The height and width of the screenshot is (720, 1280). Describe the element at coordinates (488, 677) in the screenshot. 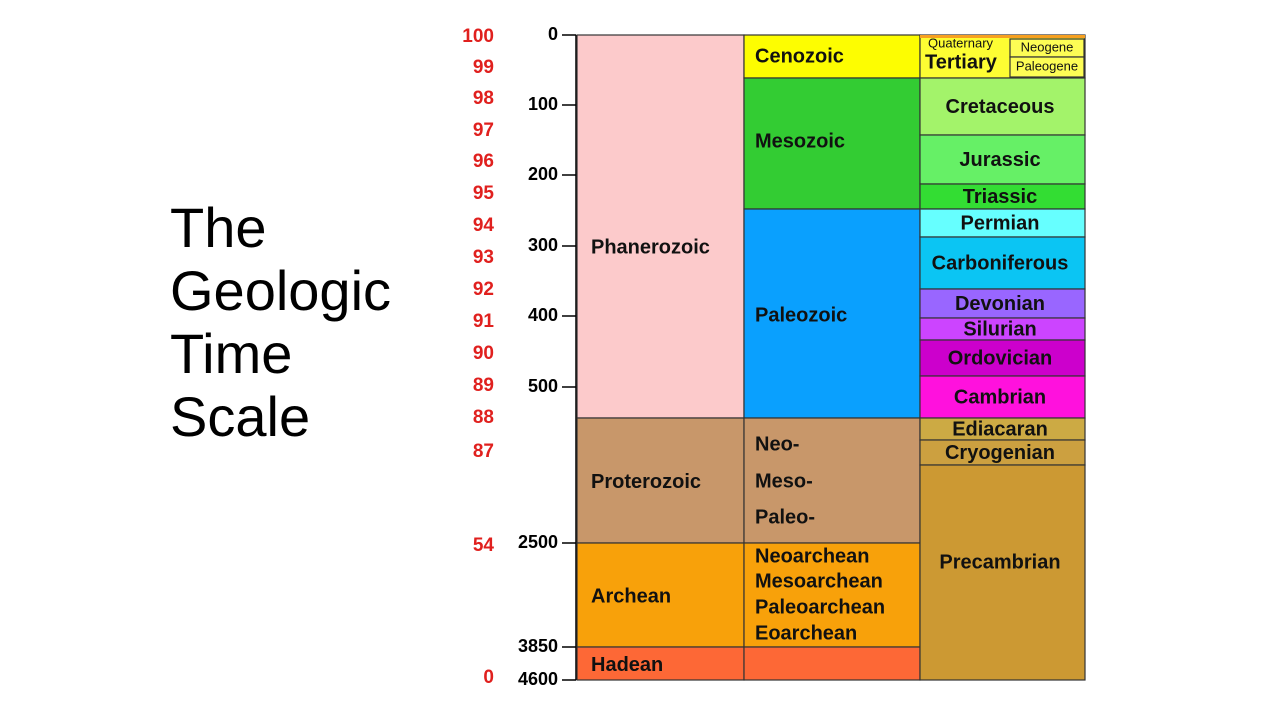

I see `percent-label: 0` at that location.